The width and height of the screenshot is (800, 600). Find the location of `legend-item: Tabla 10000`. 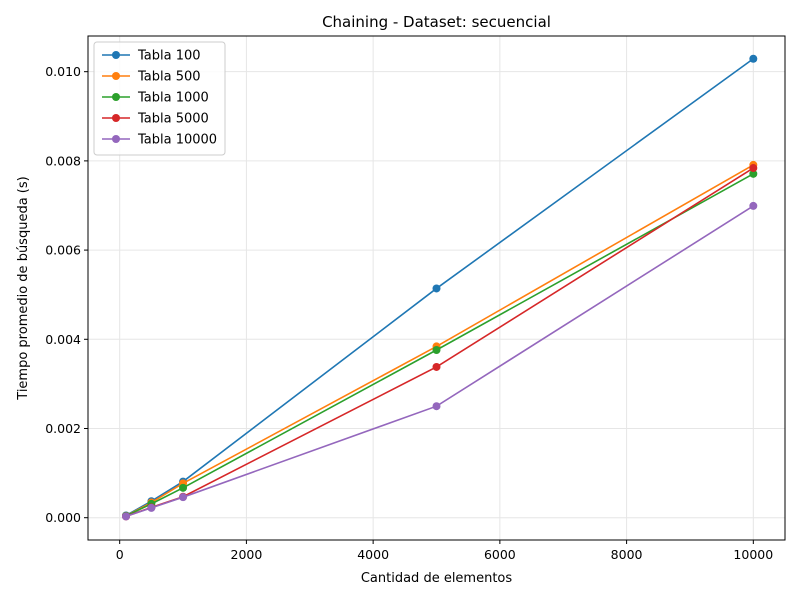

legend-item: Tabla 10000 is located at coordinates (159, 140).